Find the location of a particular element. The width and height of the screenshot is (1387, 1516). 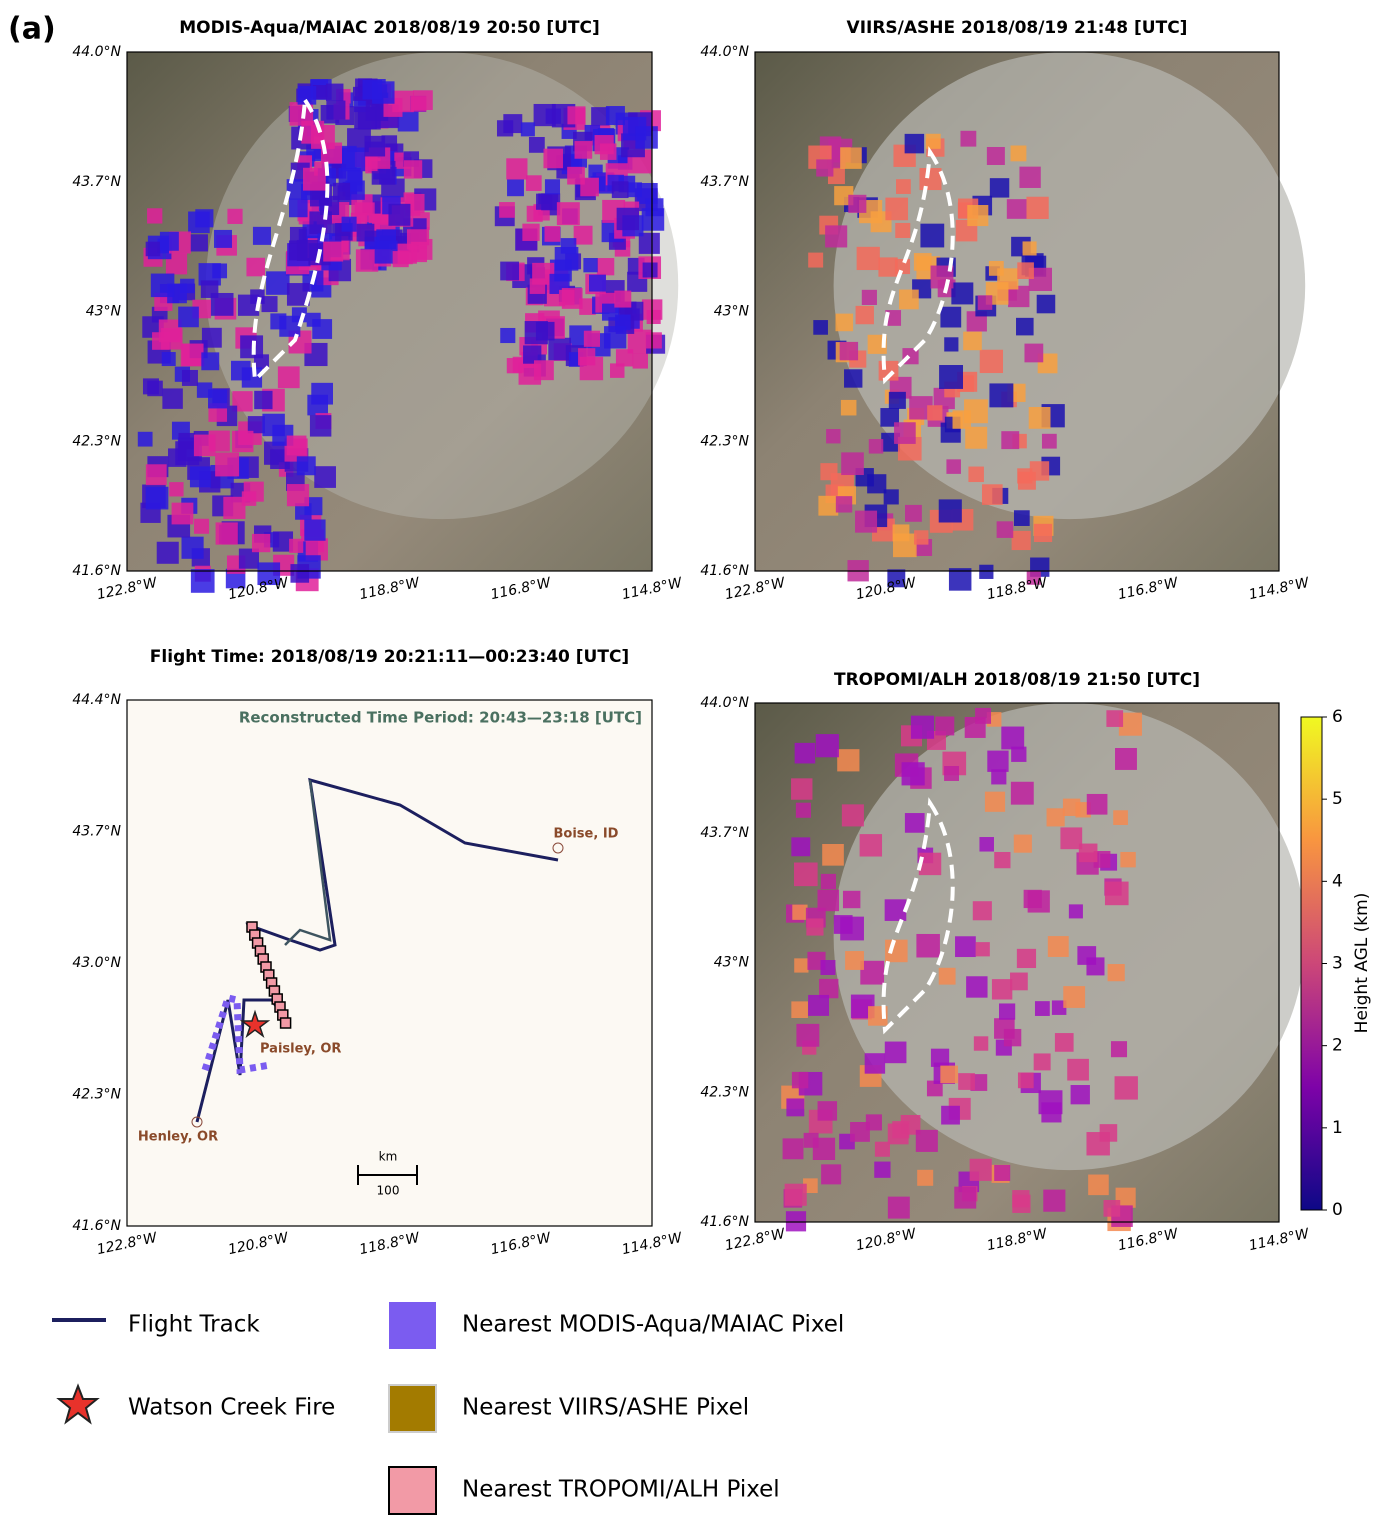

map-background is located at coordinates (389, 963).